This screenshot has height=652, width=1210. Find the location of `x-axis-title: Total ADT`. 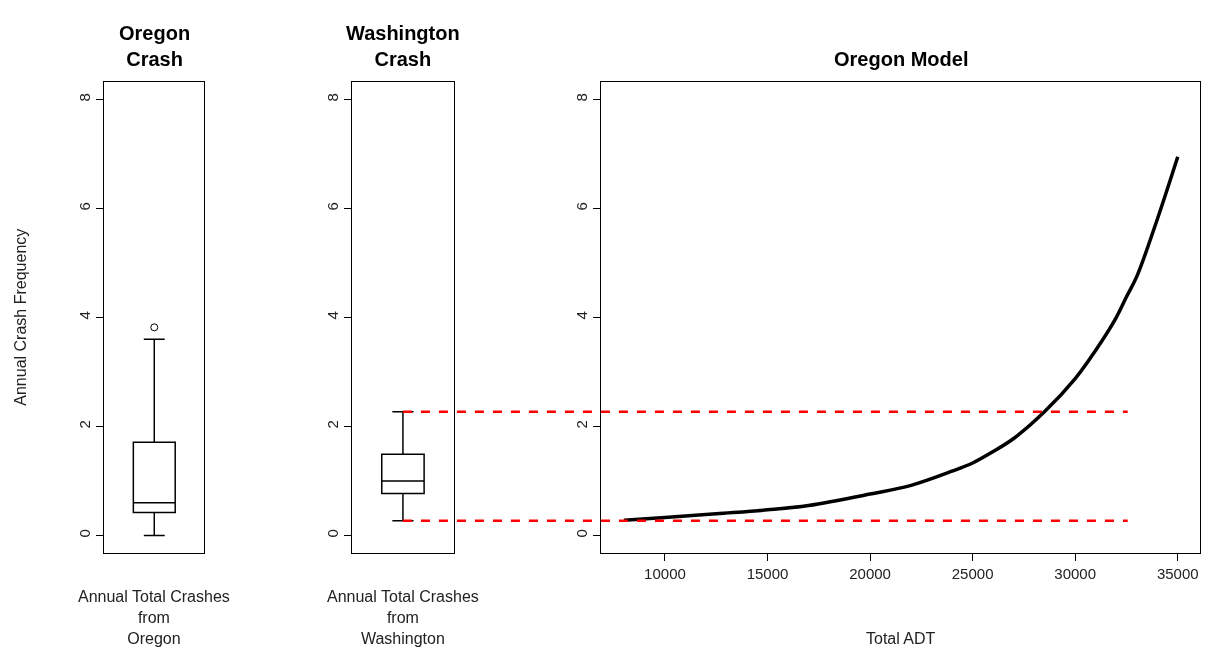

x-axis-title: Total ADT is located at coordinates (901, 638).